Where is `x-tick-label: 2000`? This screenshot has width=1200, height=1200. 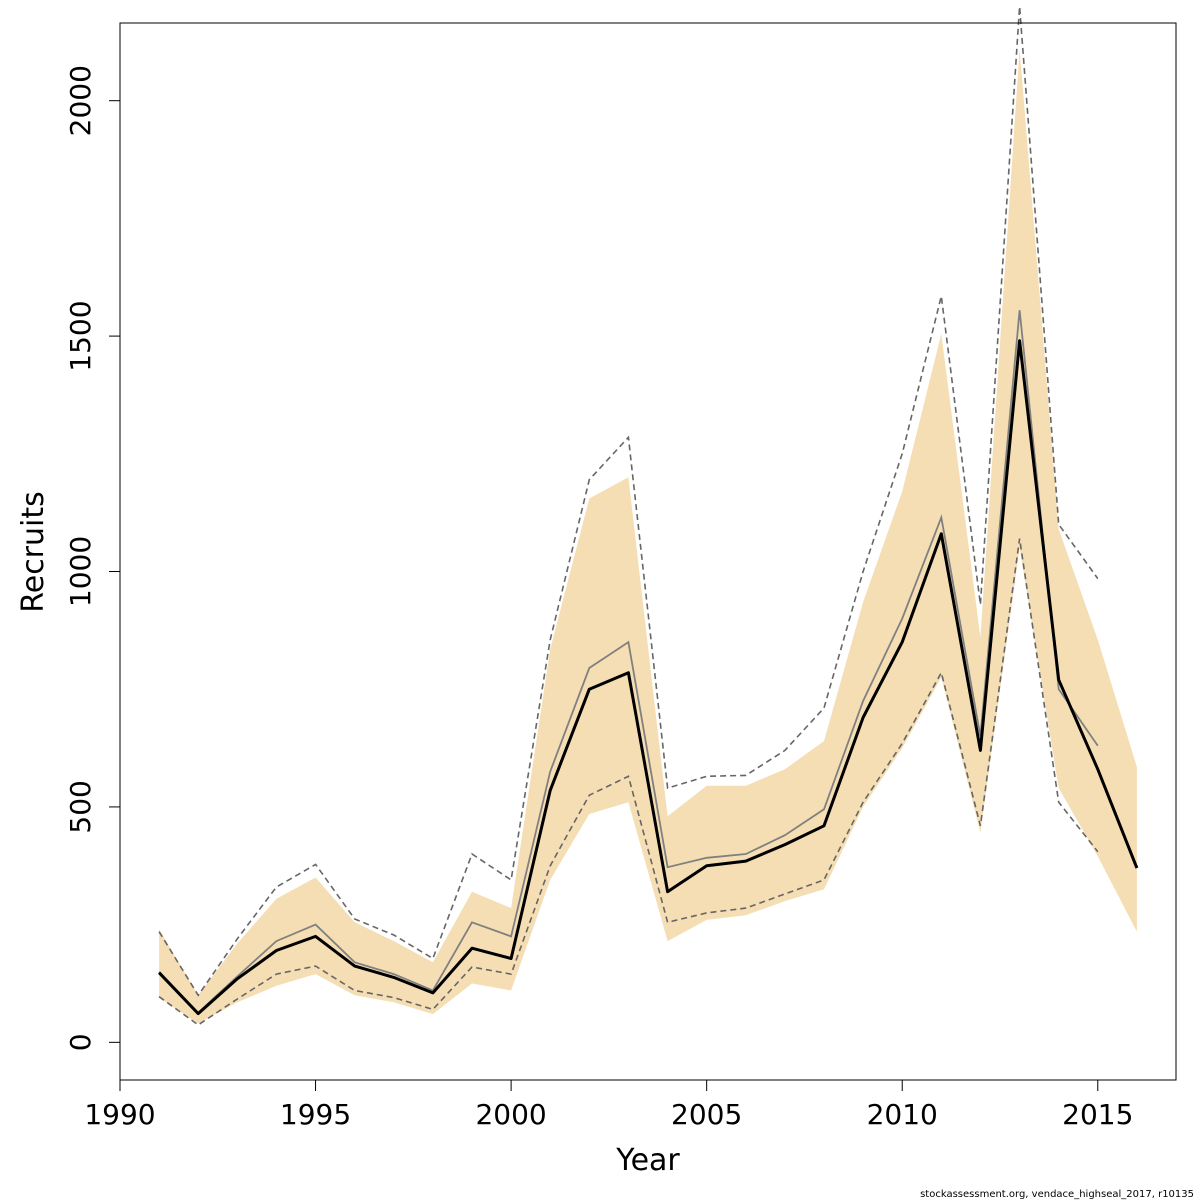
x-tick-label: 2000 is located at coordinates (510, 1114).